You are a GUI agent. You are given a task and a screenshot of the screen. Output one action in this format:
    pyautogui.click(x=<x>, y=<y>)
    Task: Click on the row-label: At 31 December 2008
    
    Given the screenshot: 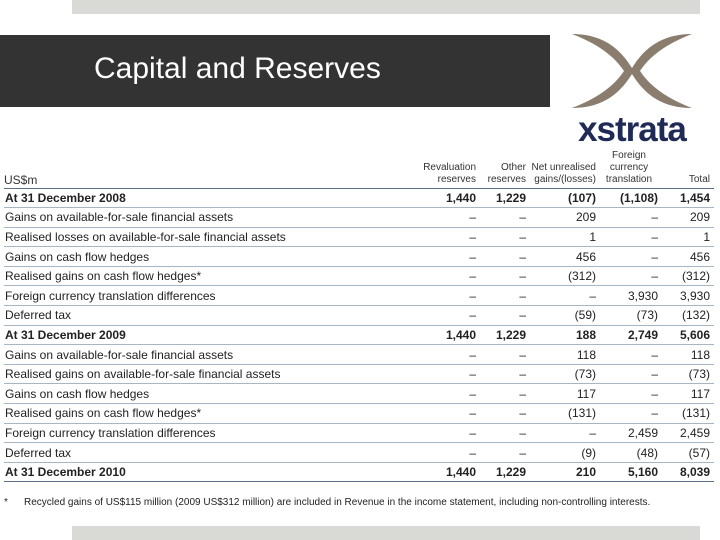 What is the action you would take?
    pyautogui.click(x=208, y=198)
    